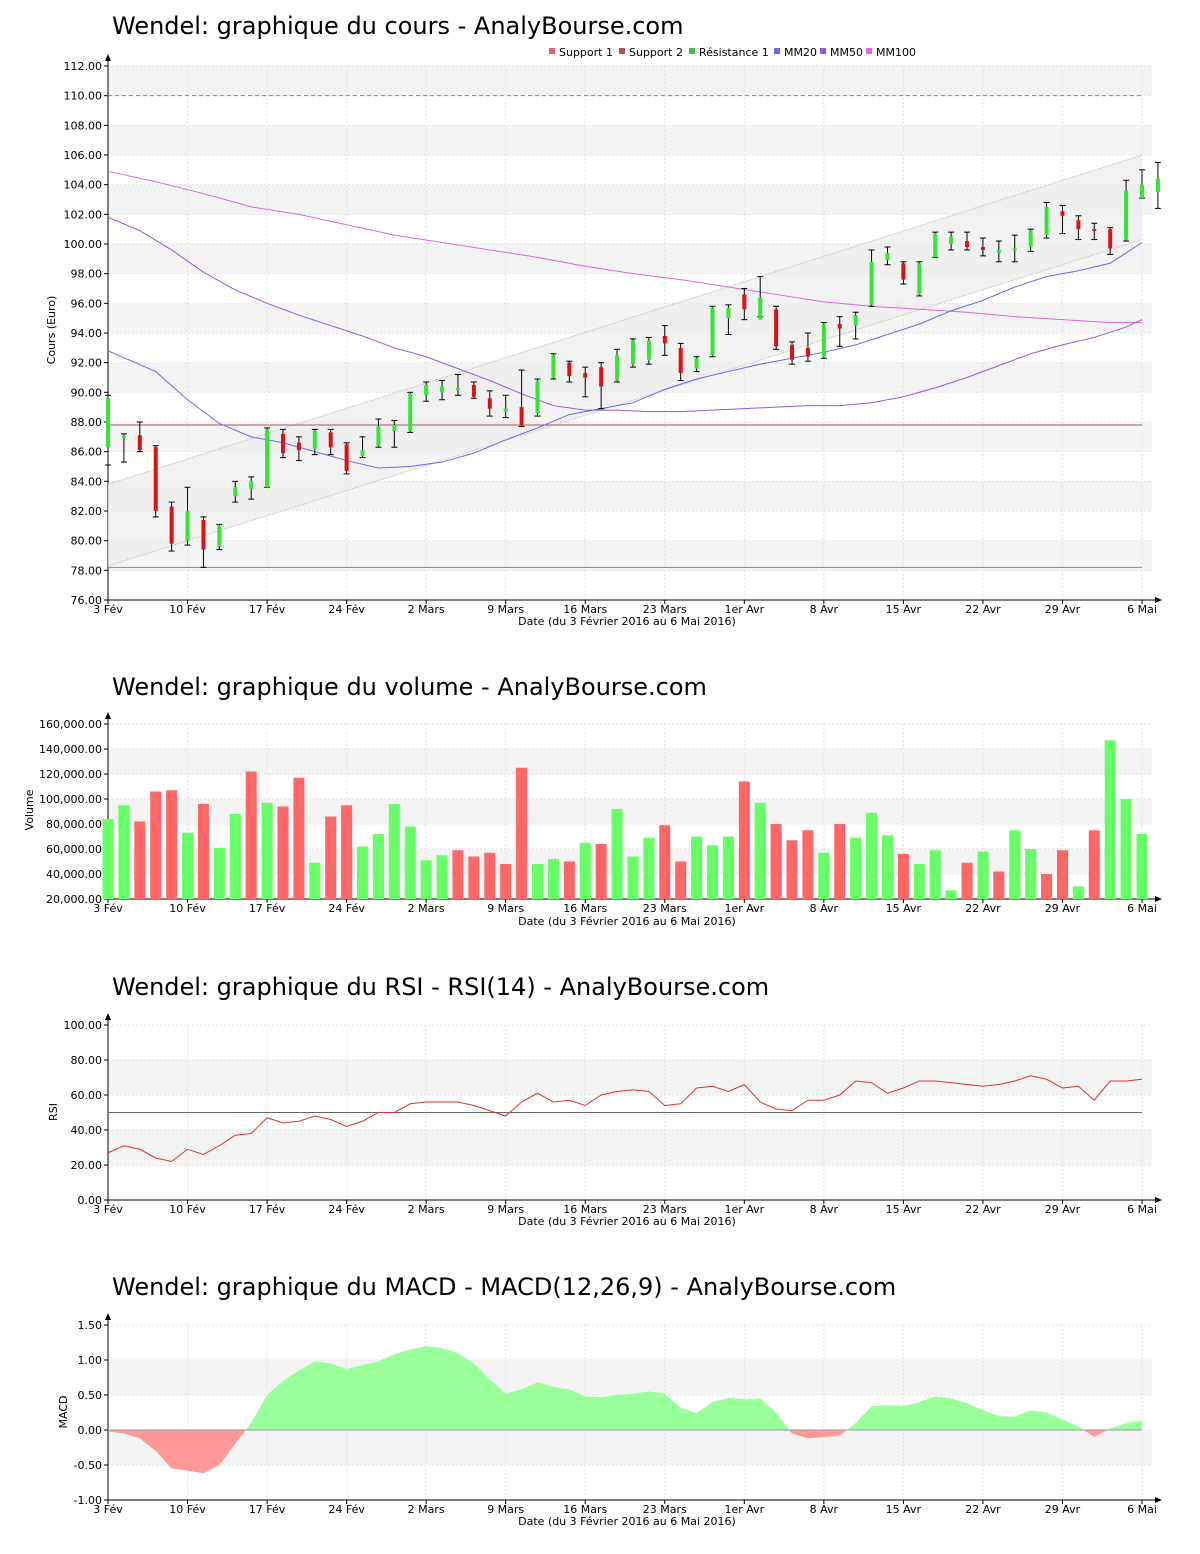 The image size is (1200, 1554). What do you see at coordinates (87, 481) in the screenshot?
I see `y-tick-label: 84.00` at bounding box center [87, 481].